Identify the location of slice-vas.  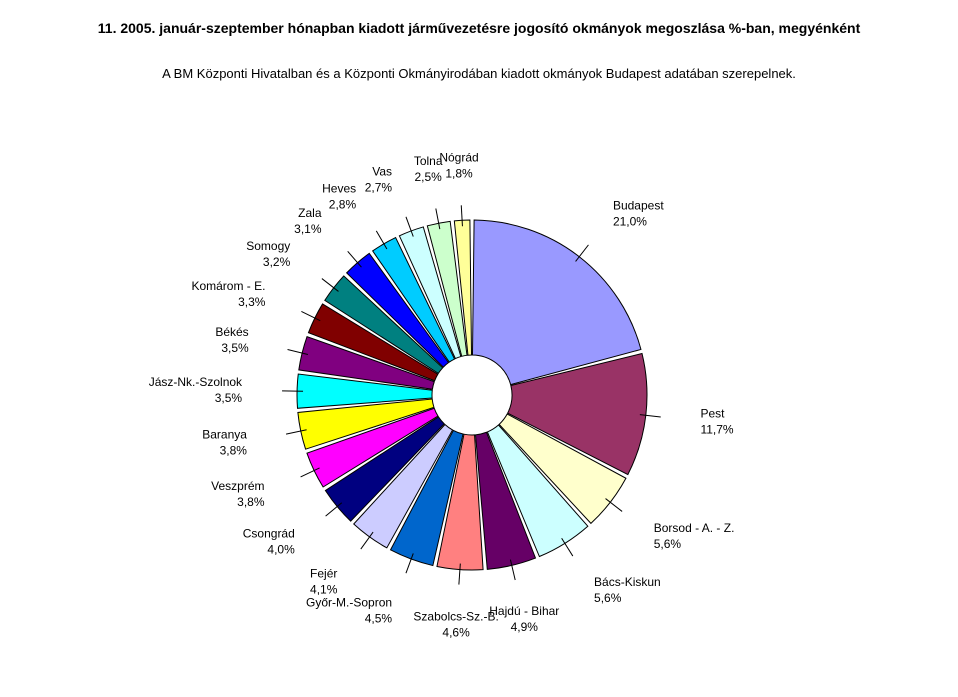
(430, 293).